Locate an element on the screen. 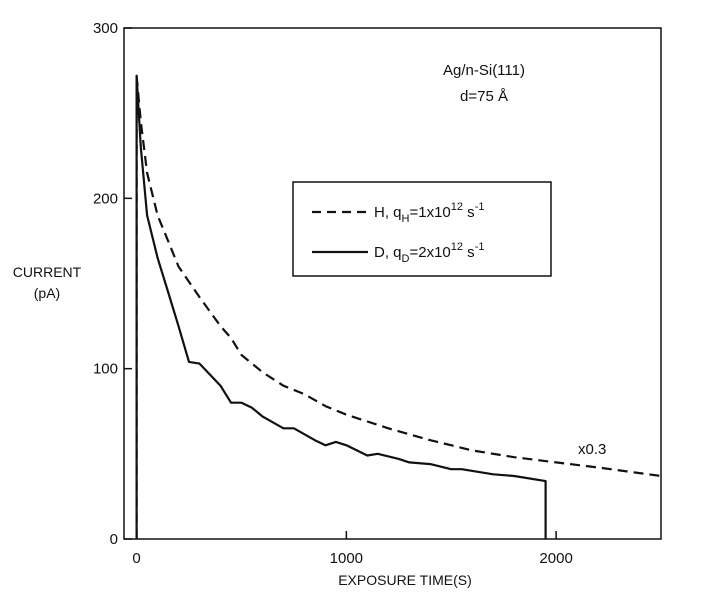 This screenshot has height=612, width=702. legend-d-prefix: D, q is located at coordinates (388, 252).